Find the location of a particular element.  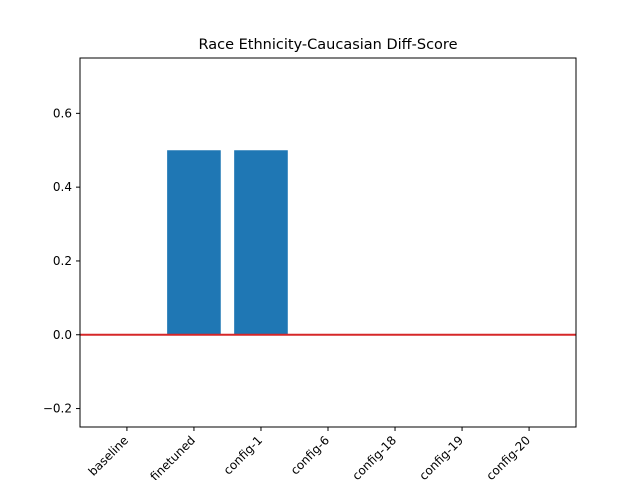

x-tick-label: finetuned is located at coordinates (173, 456).